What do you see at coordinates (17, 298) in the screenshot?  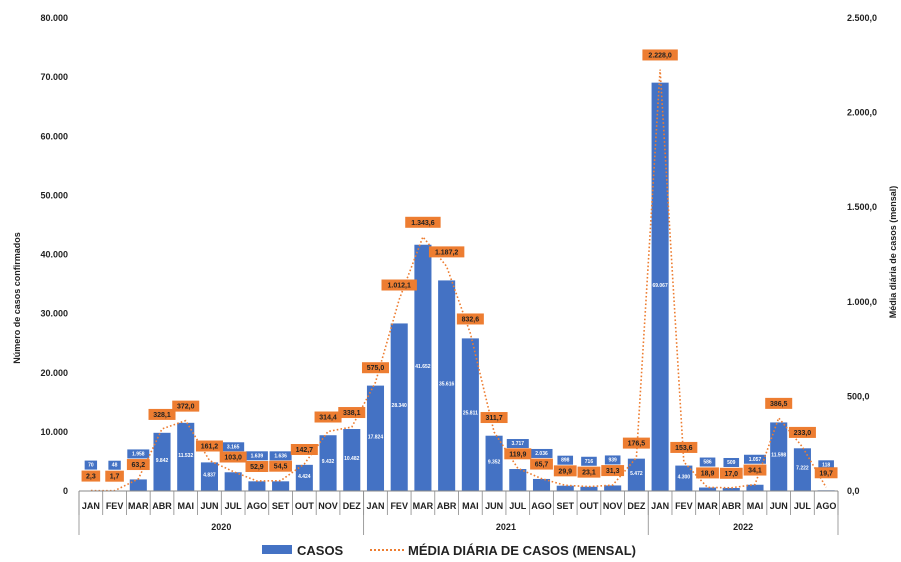 I see `y-axis-title: Número de casos confirmados` at bounding box center [17, 298].